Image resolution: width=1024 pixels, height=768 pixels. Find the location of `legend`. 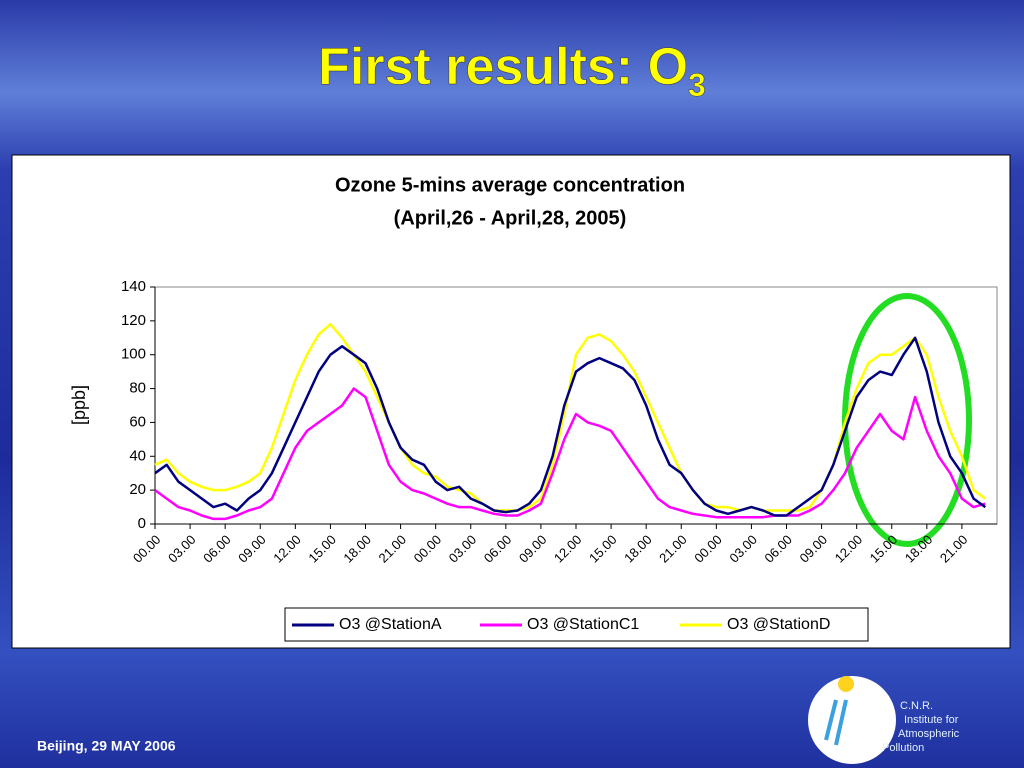

legend is located at coordinates (576, 624).